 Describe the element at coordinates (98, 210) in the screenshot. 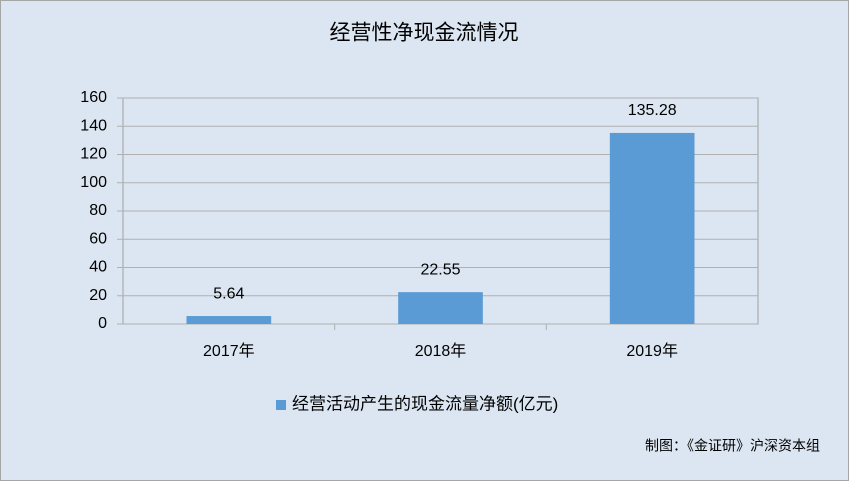

I see `y-tick-label: 80` at that location.